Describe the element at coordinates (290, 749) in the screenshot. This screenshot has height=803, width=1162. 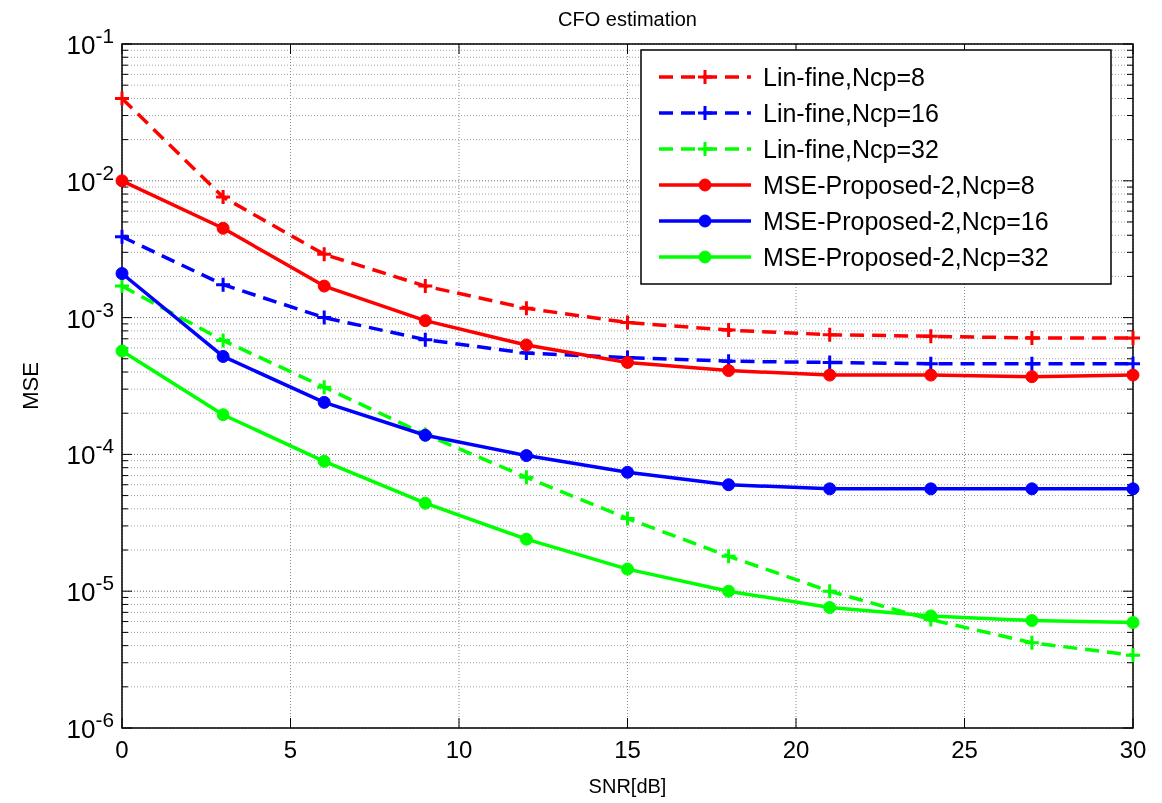
I see `x-tick-label: 5` at that location.